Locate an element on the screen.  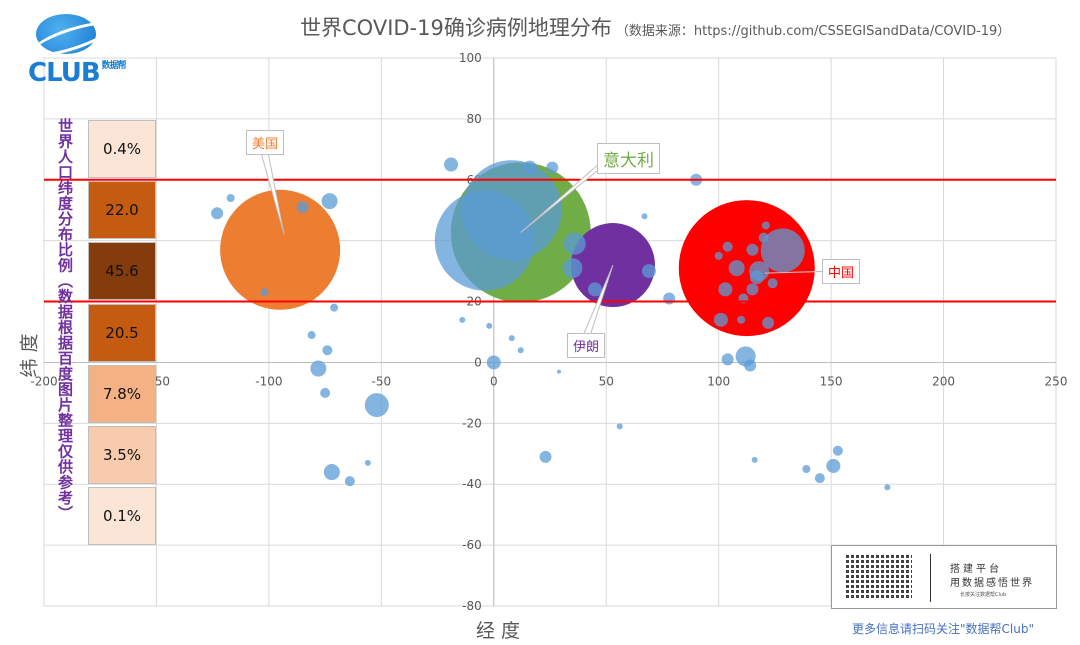
population-cell: 22.0 is located at coordinates (122, 210).